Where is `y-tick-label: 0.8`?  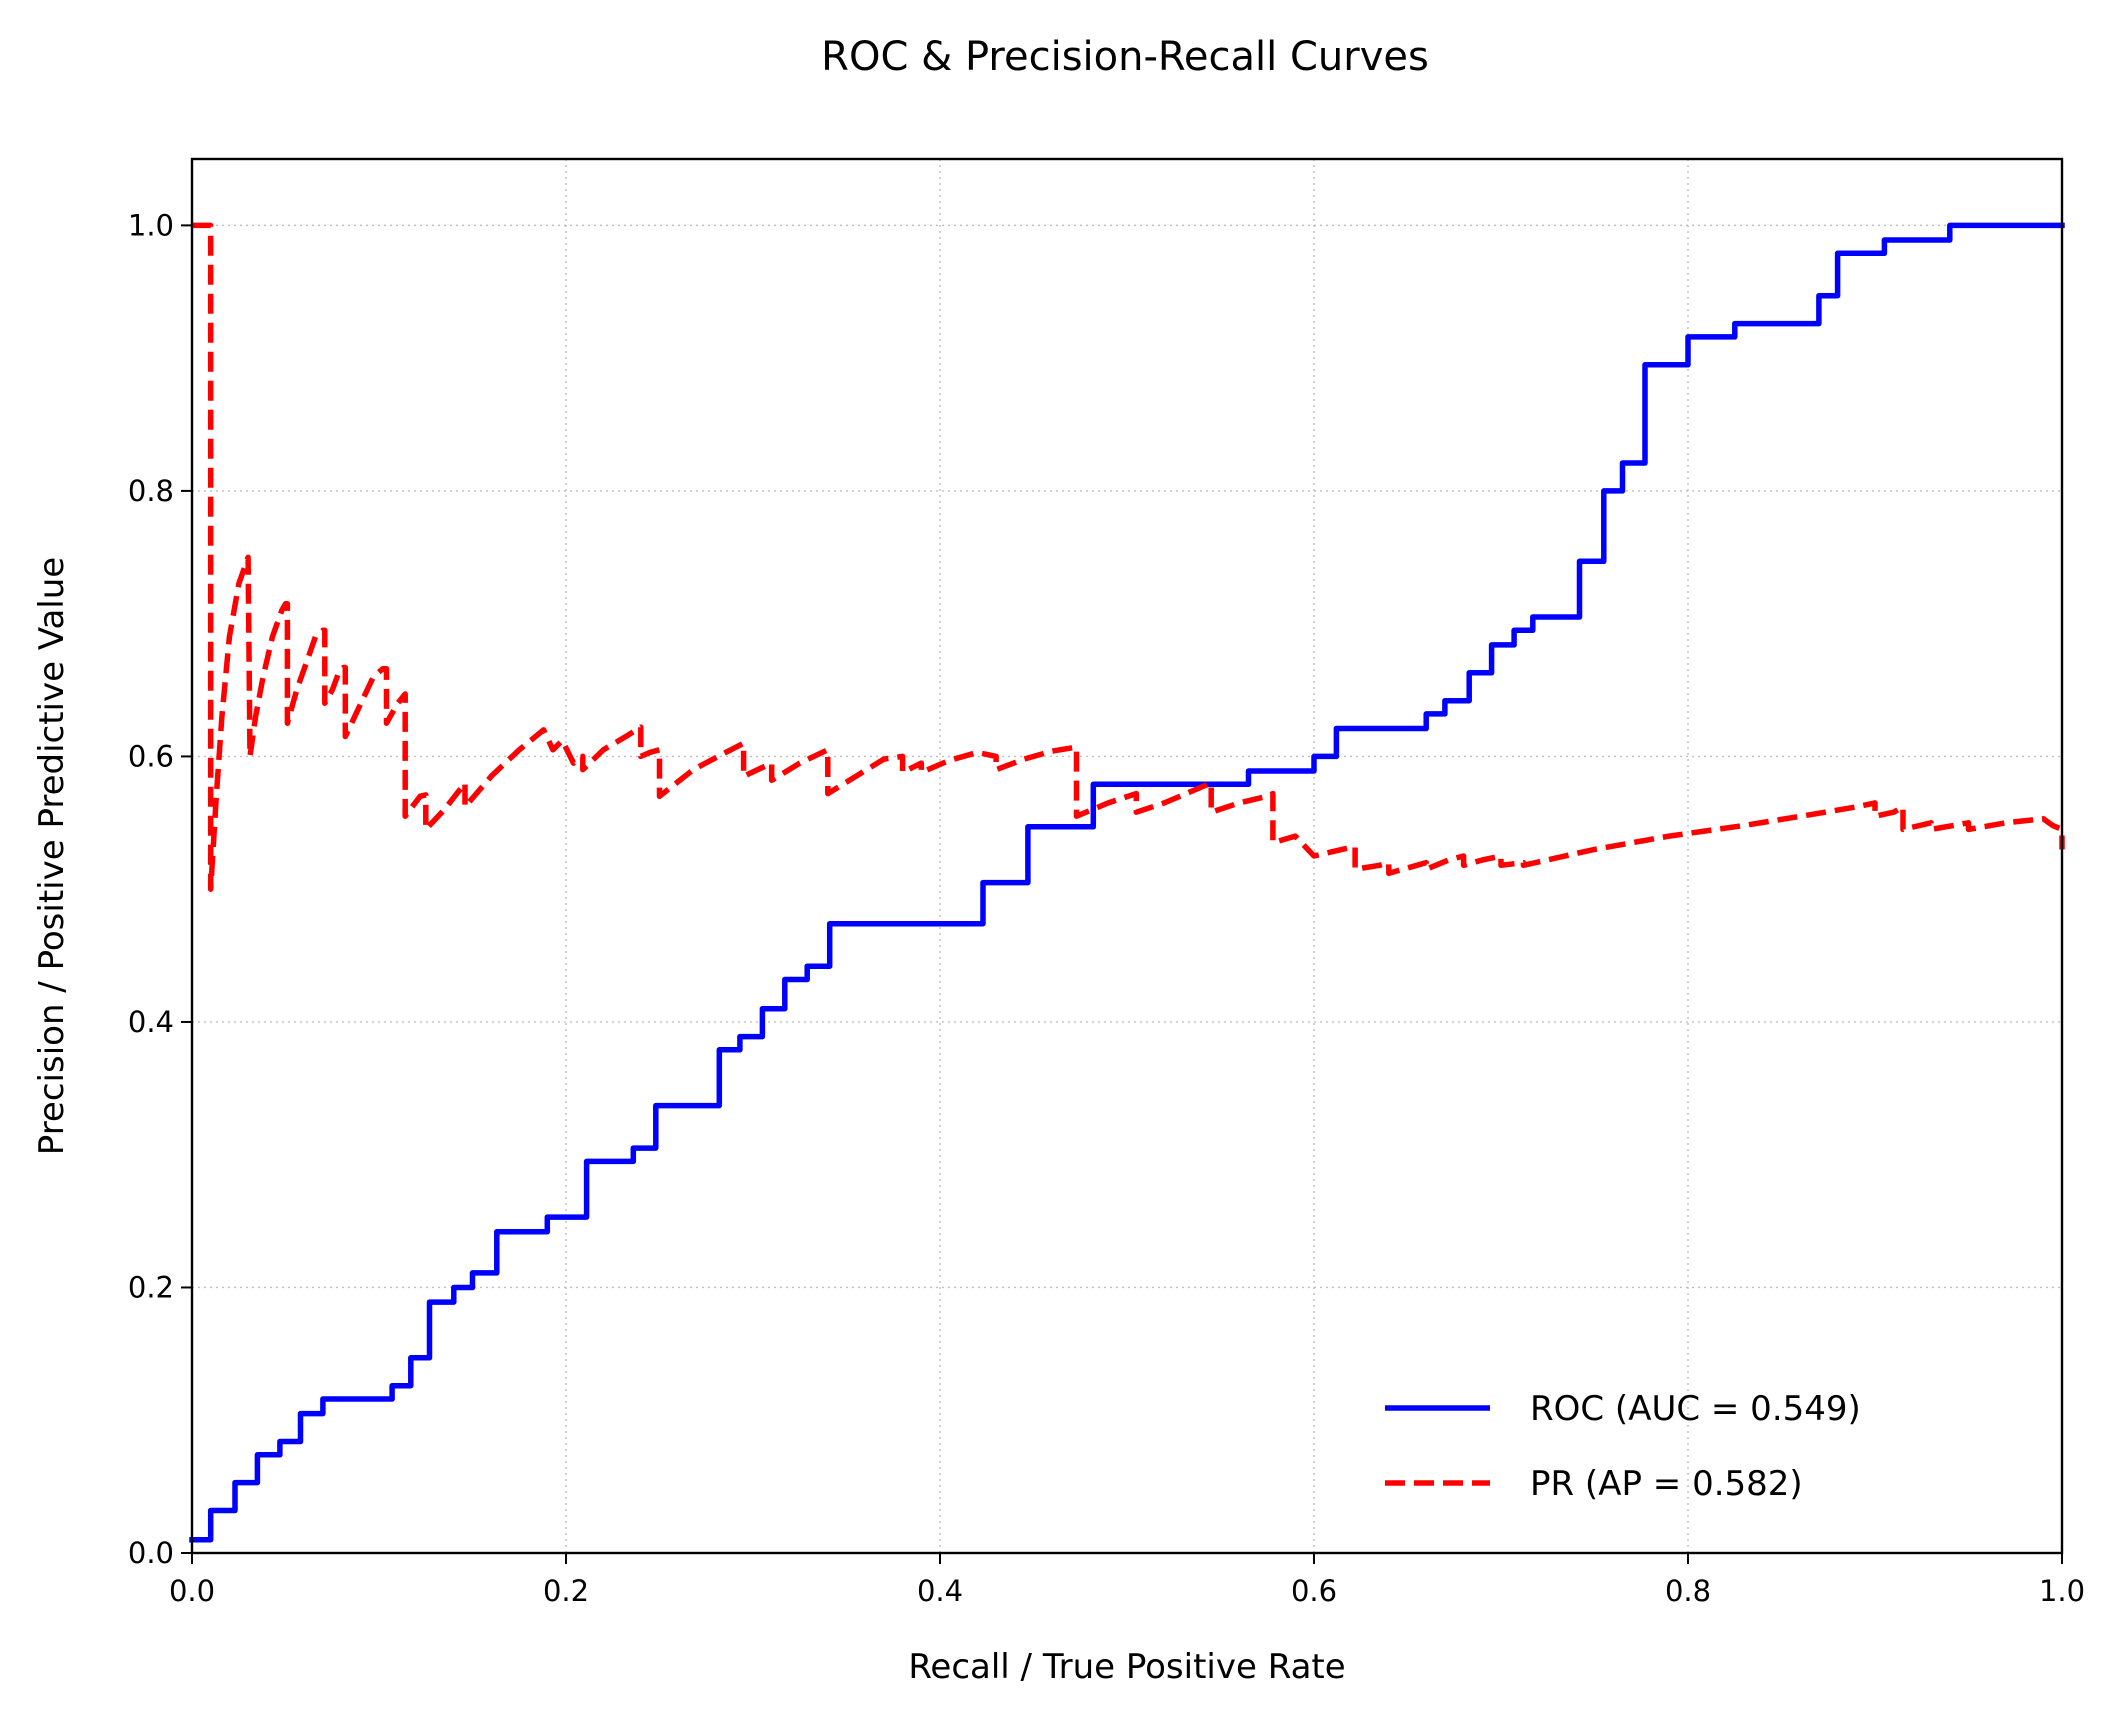 y-tick-label: 0.8 is located at coordinates (151, 491).